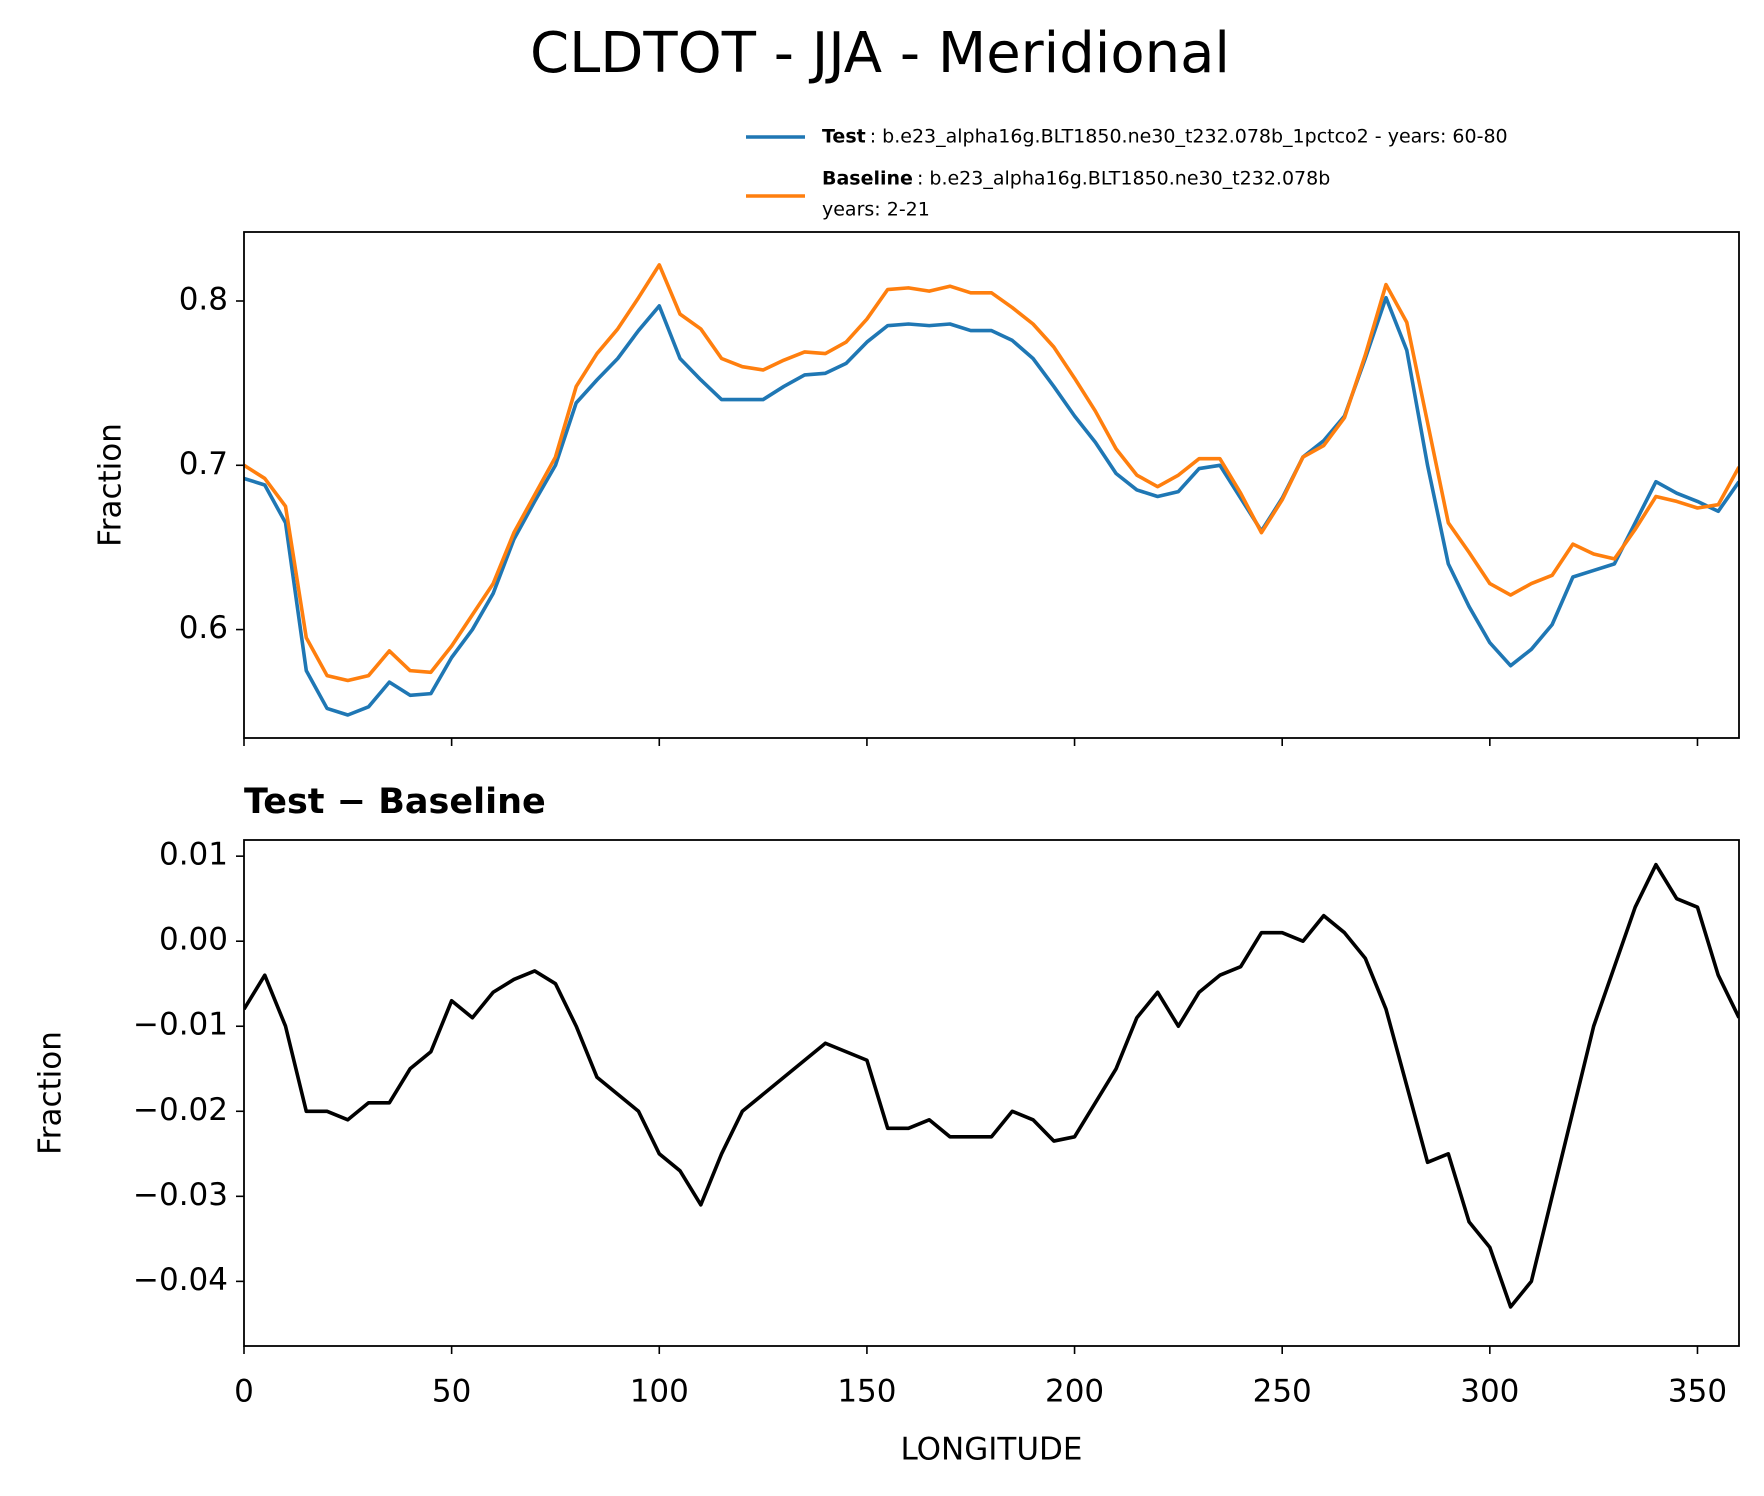 Image resolution: width=1764 pixels, height=1496 pixels. What do you see at coordinates (1074, 1392) in the screenshot?
I see `x-tick-label: 200` at bounding box center [1074, 1392].